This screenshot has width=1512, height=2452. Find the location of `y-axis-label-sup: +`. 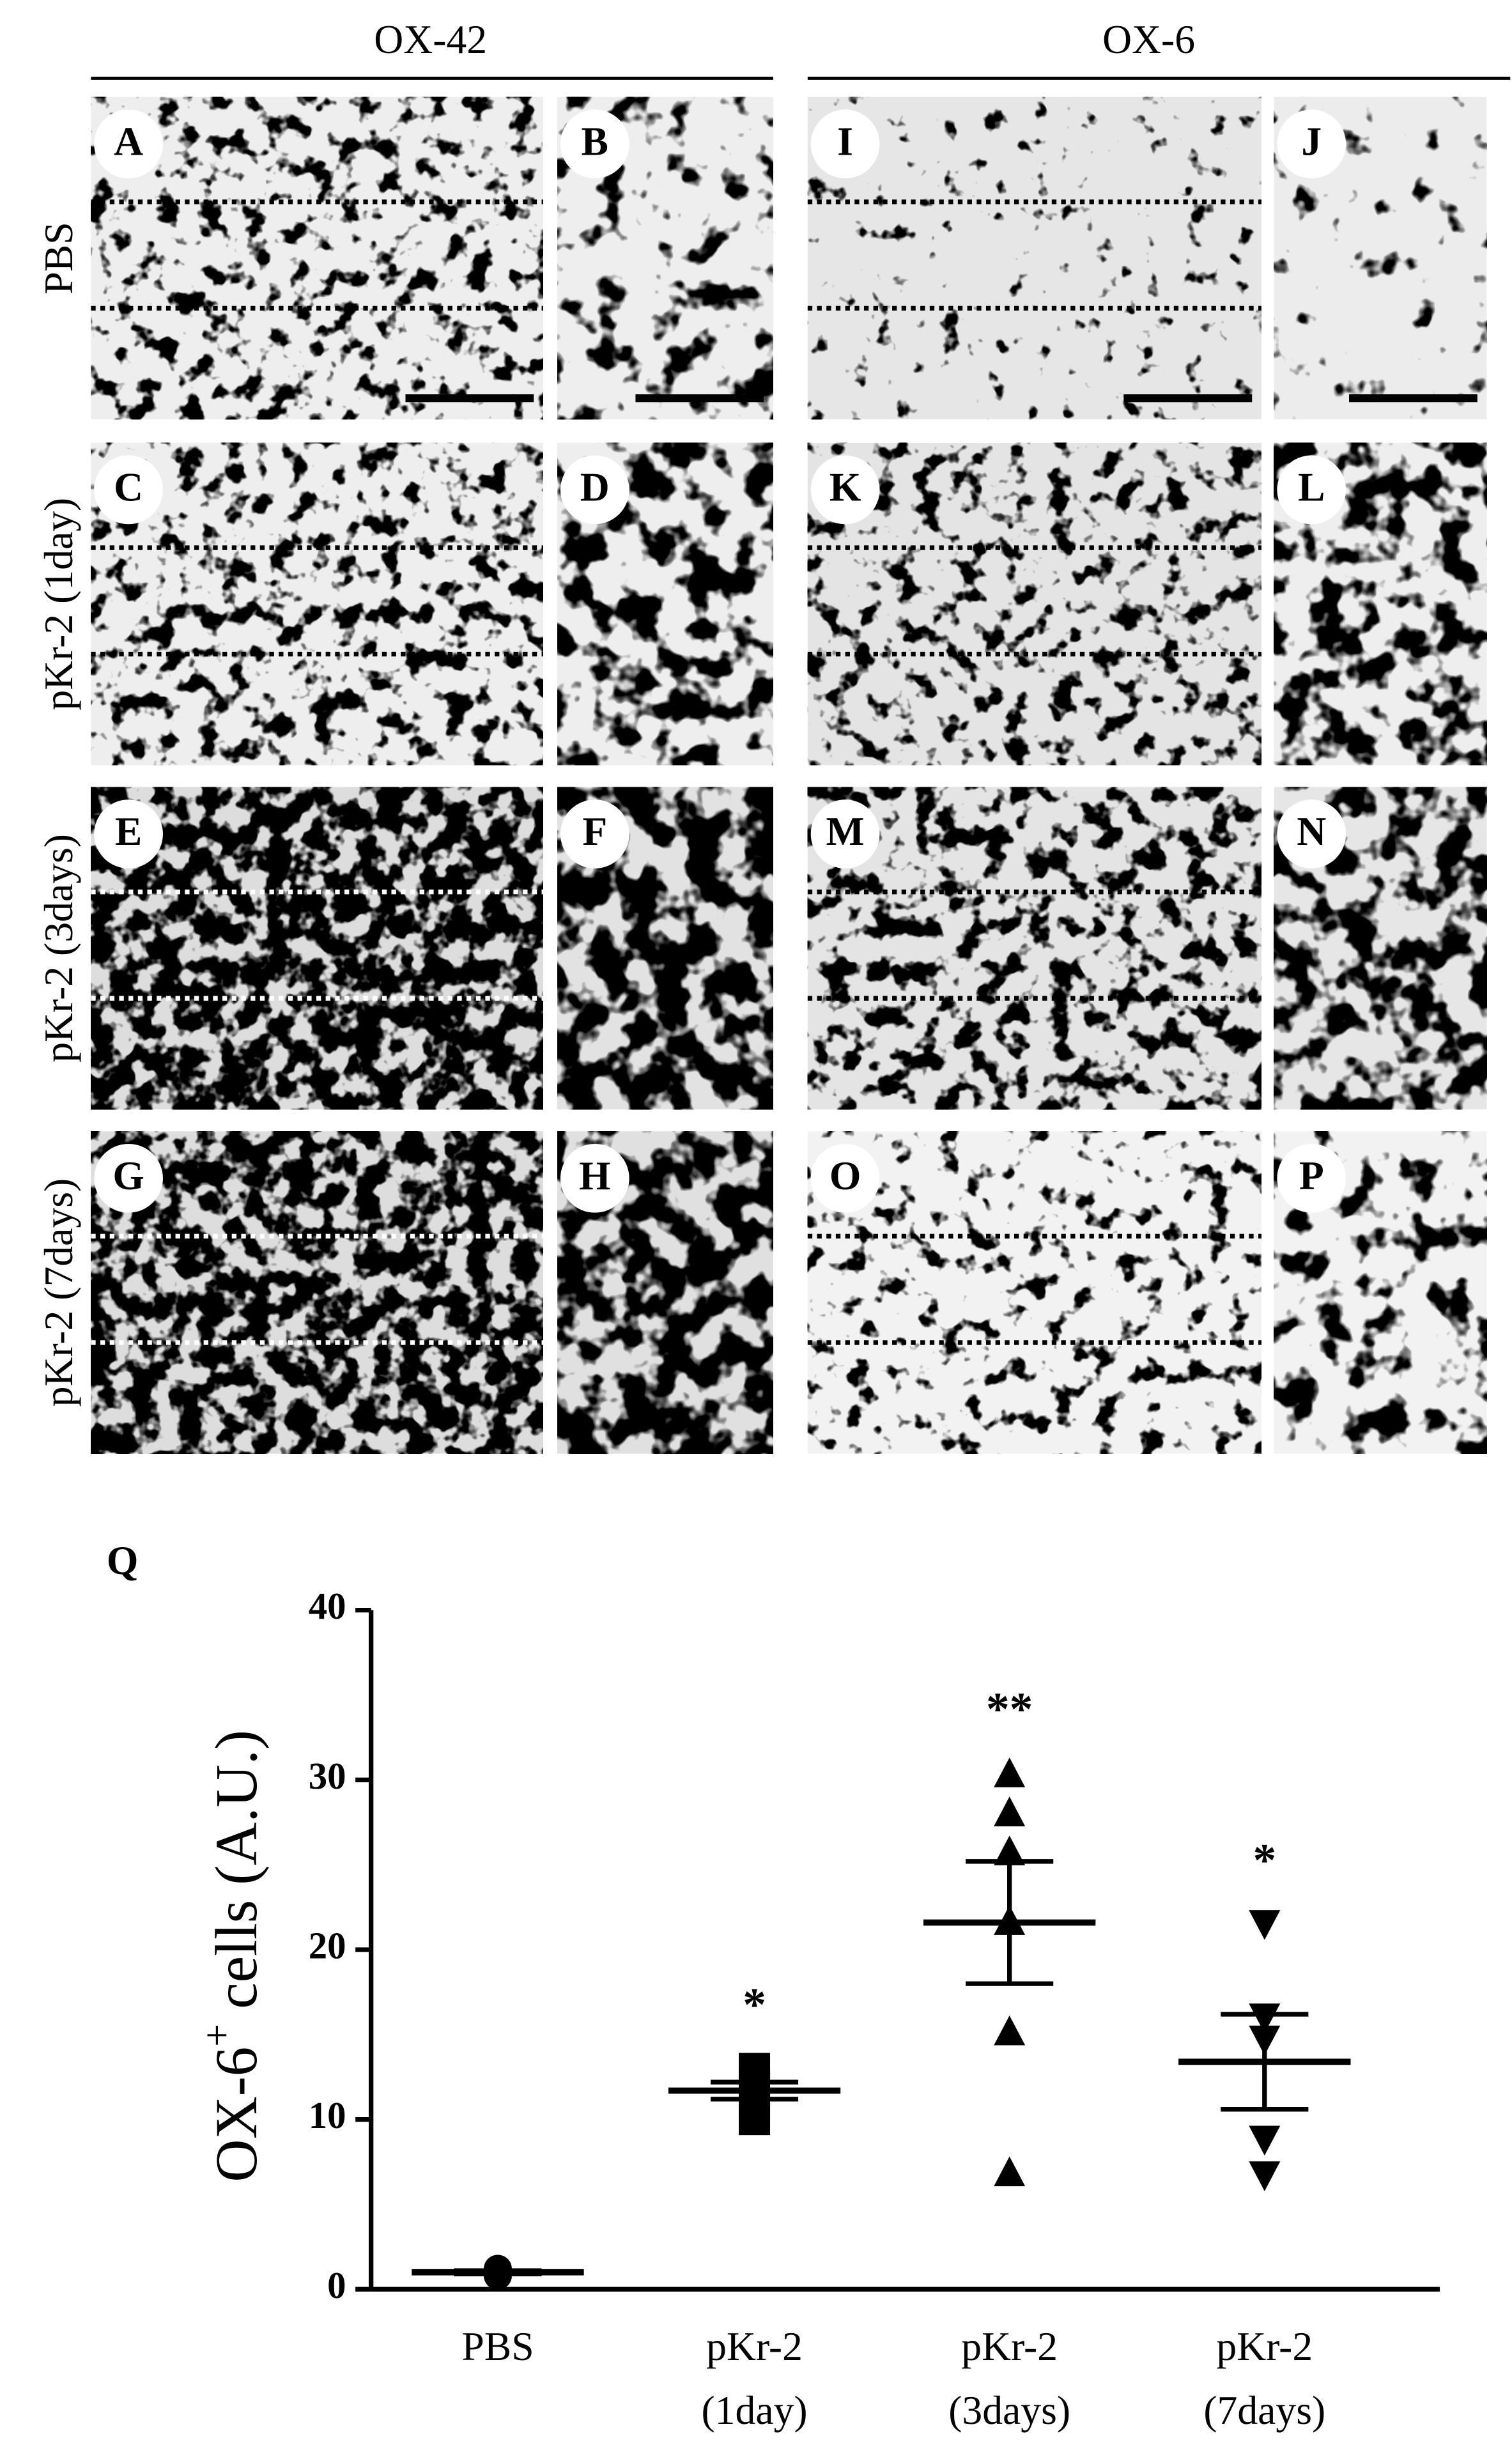

y-axis-label-sup: + is located at coordinates (217, 2035).